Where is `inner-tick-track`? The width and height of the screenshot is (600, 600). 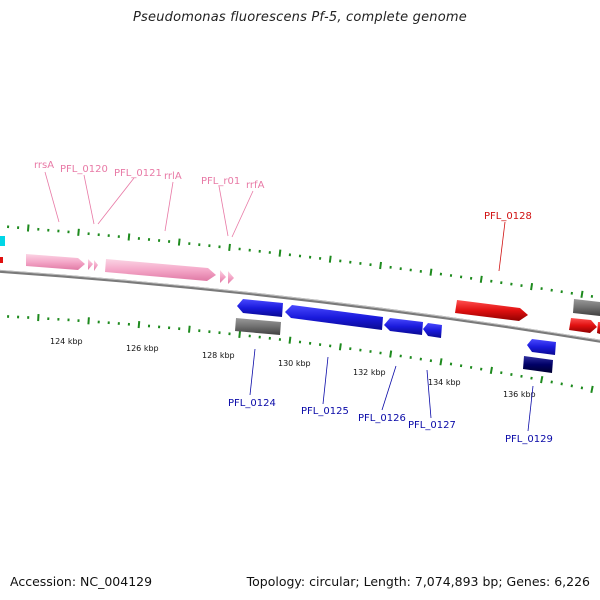
inner-tick-track is located at coordinates (300, 354).